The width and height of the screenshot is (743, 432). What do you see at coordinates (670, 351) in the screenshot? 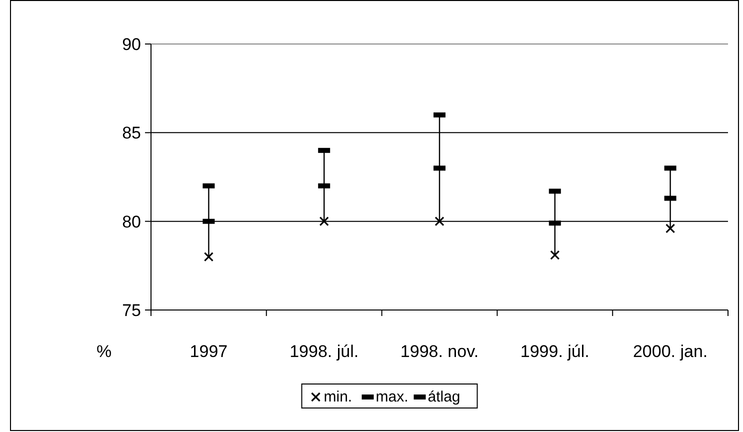
I see `x-tick-label: 2000. jan.` at bounding box center [670, 351].